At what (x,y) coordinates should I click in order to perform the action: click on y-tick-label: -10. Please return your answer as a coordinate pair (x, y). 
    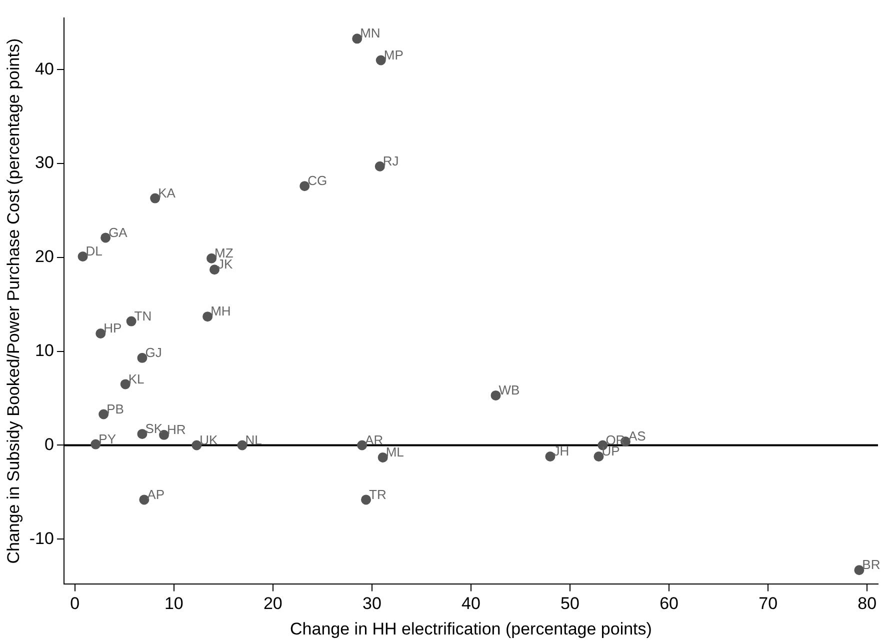
    Looking at the image, I should click on (41, 538).